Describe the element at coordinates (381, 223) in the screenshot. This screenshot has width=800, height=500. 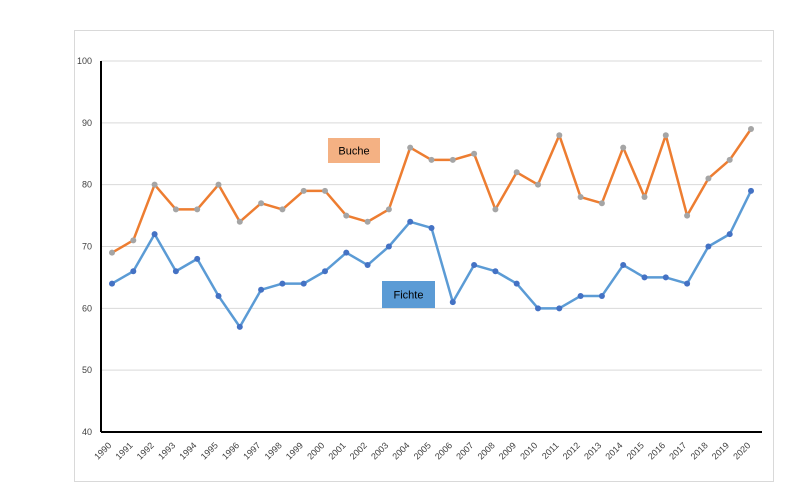
I see `series-labels: Buche Fichte` at that location.